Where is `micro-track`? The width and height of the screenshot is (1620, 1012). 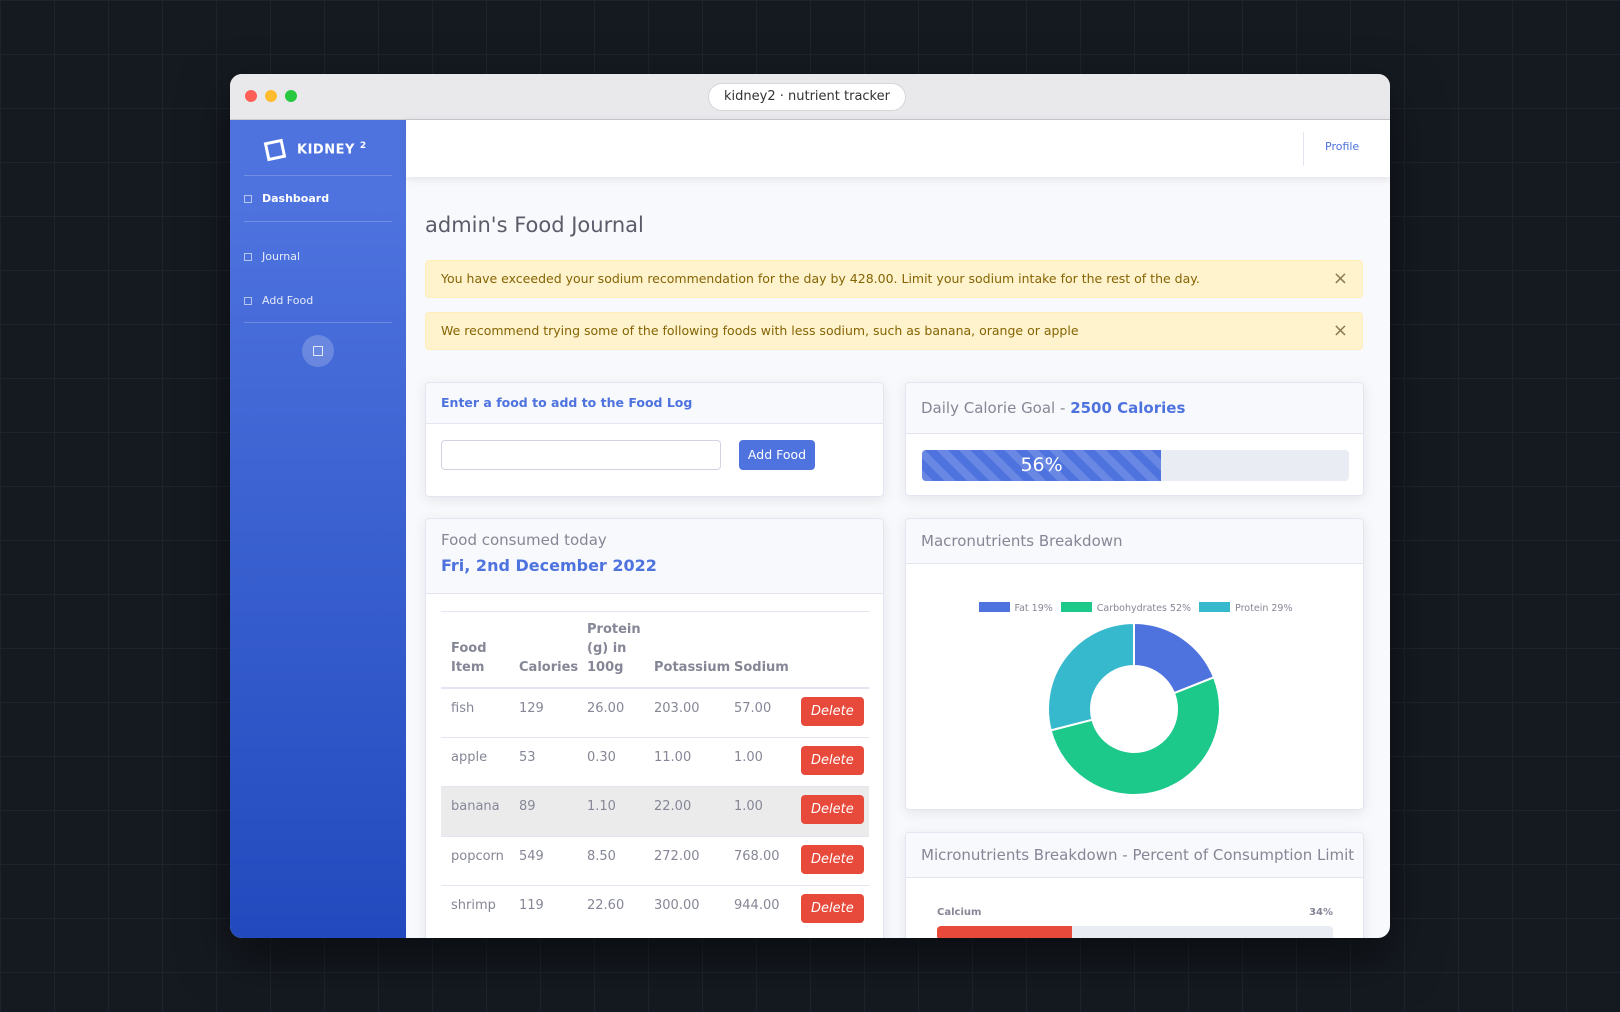 micro-track is located at coordinates (1135, 932).